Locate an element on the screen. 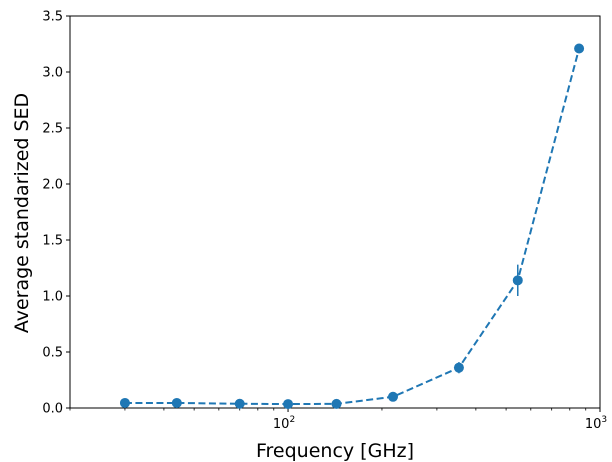  x-tick-label: 10³ is located at coordinates (596, 423).